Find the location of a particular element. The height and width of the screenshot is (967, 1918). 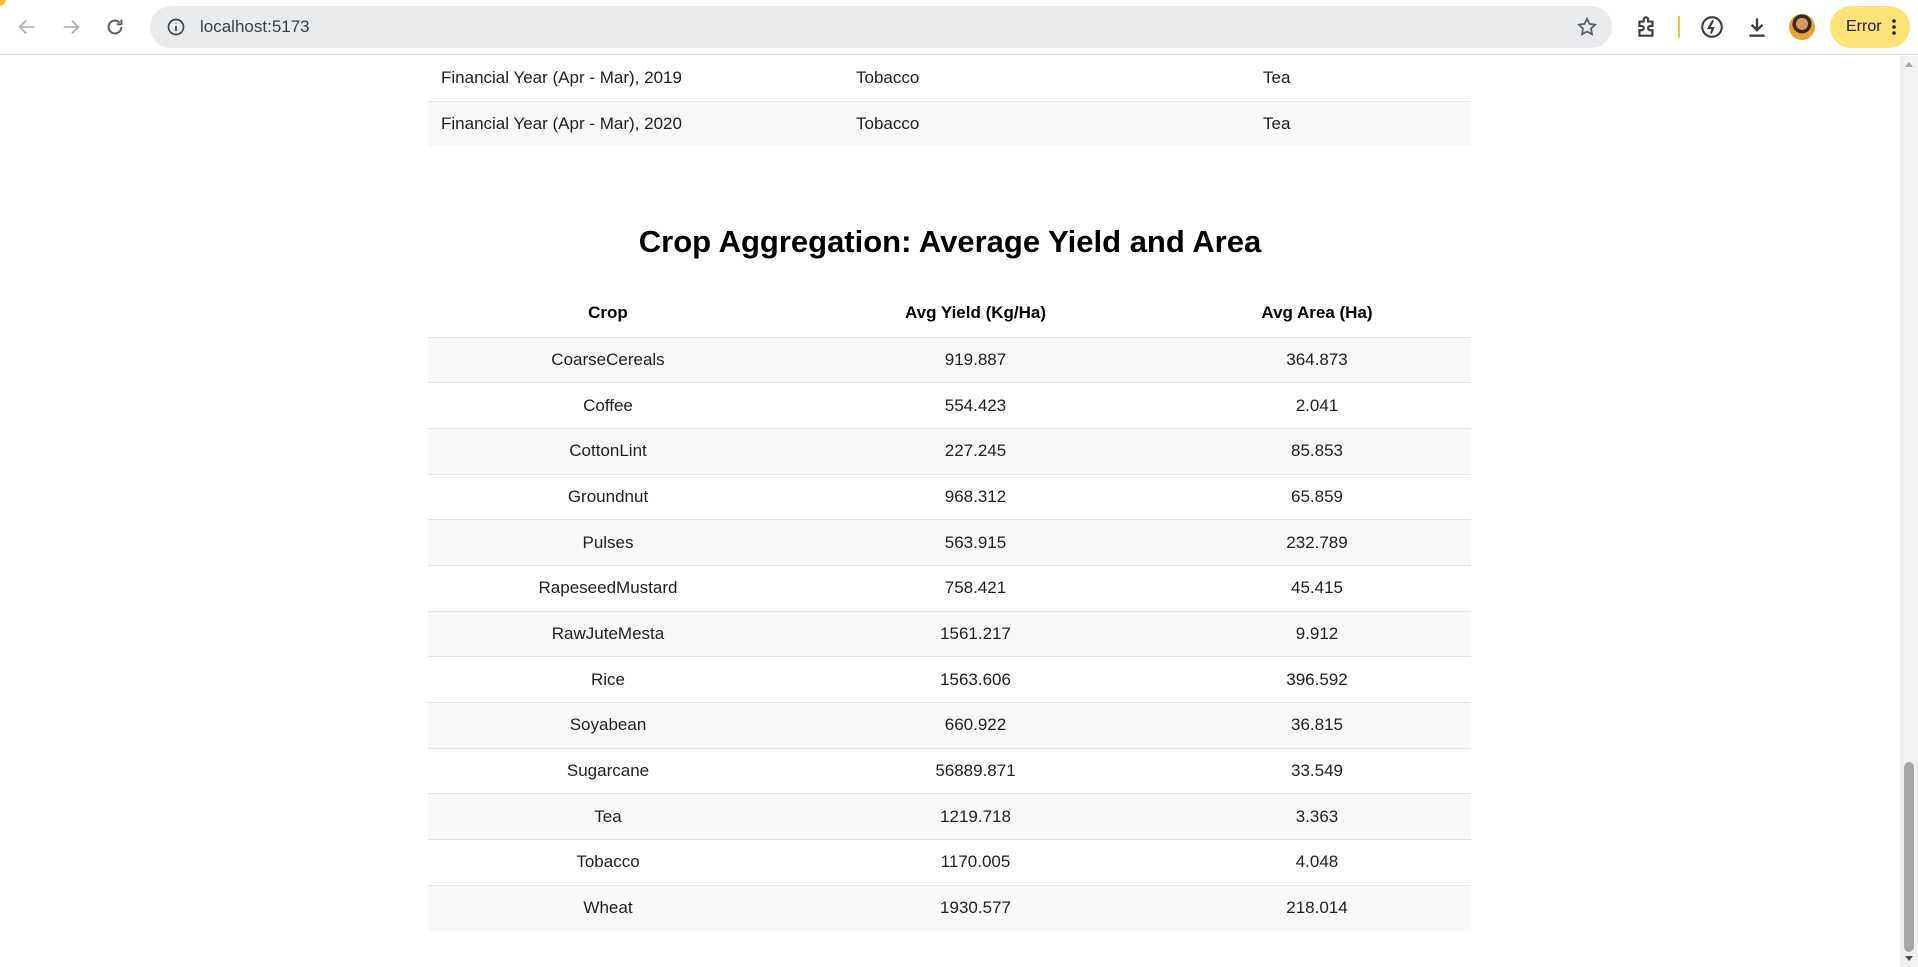

reload-icon is located at coordinates (115, 27).